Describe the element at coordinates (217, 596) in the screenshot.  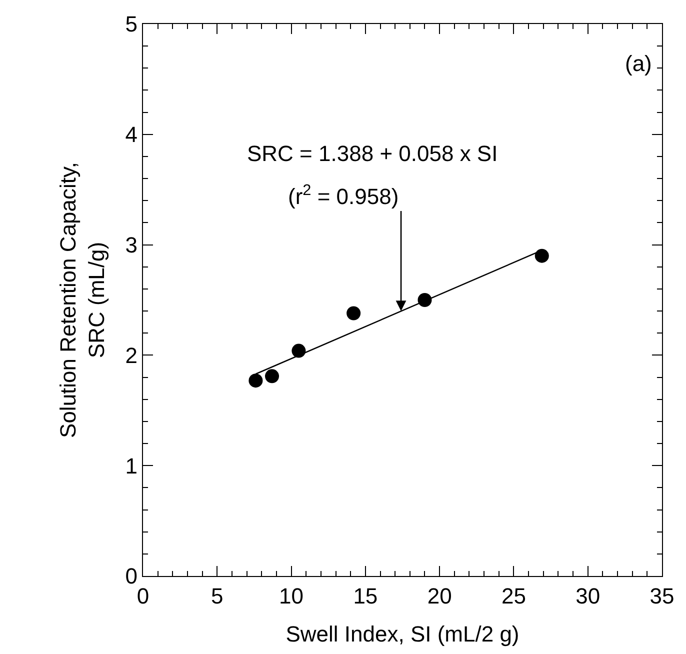
I see `x-tick-label: 5` at that location.